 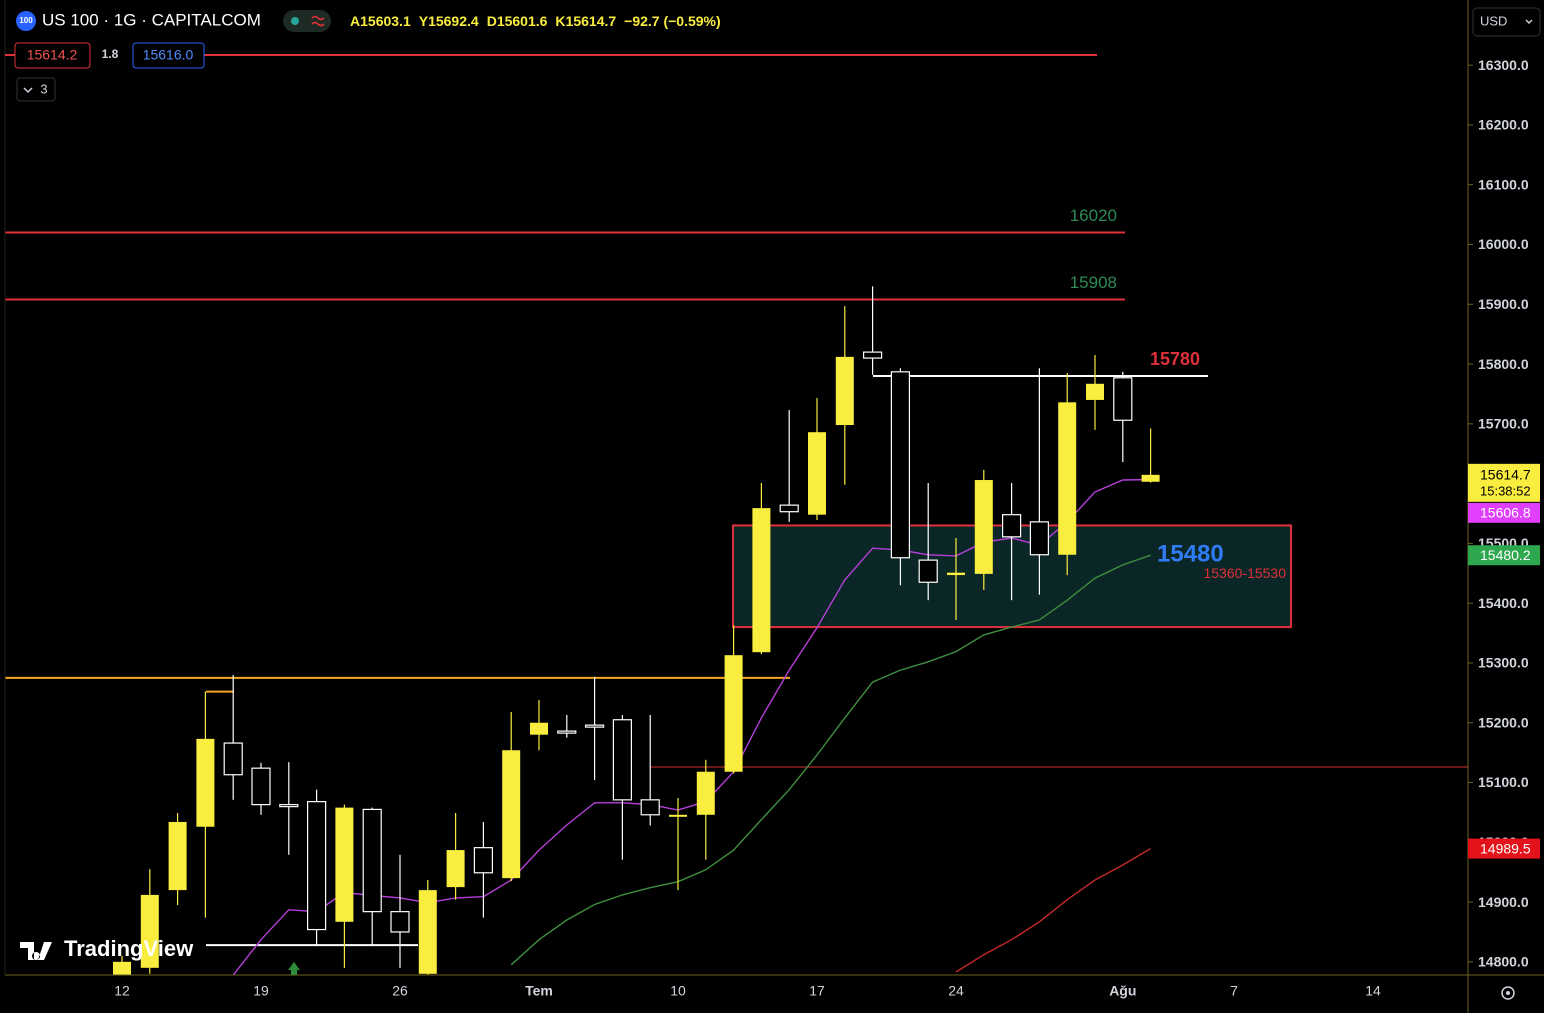 I want to click on y-tick-label: 14900.0, so click(x=1503, y=902).